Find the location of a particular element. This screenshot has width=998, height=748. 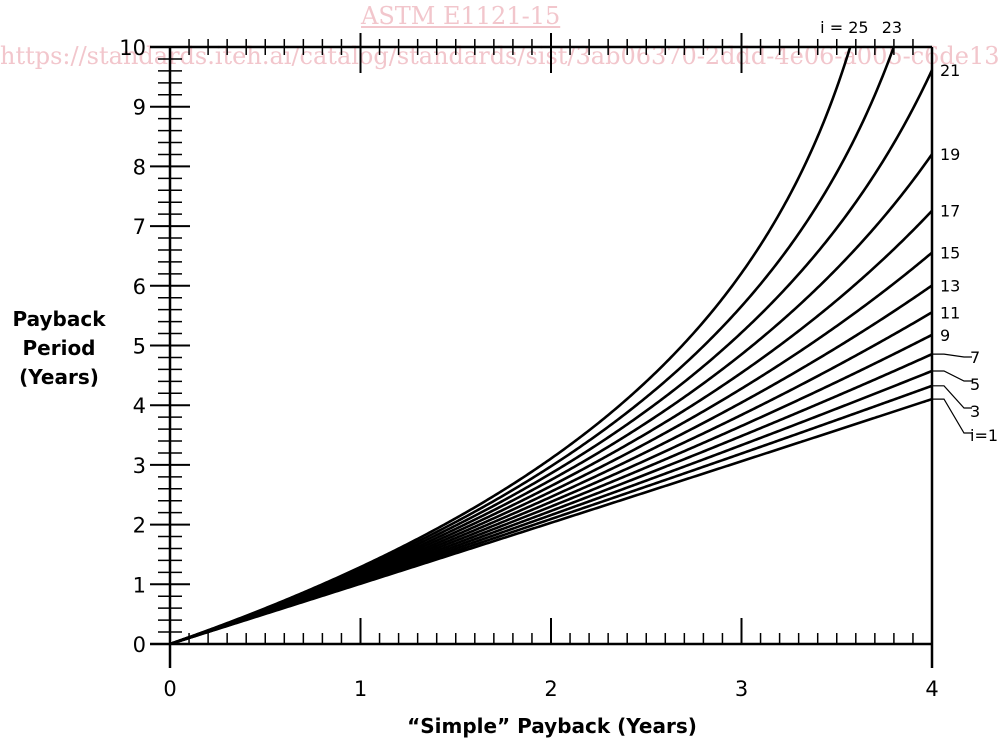

x-tick-label: 2 is located at coordinates (550, 689).